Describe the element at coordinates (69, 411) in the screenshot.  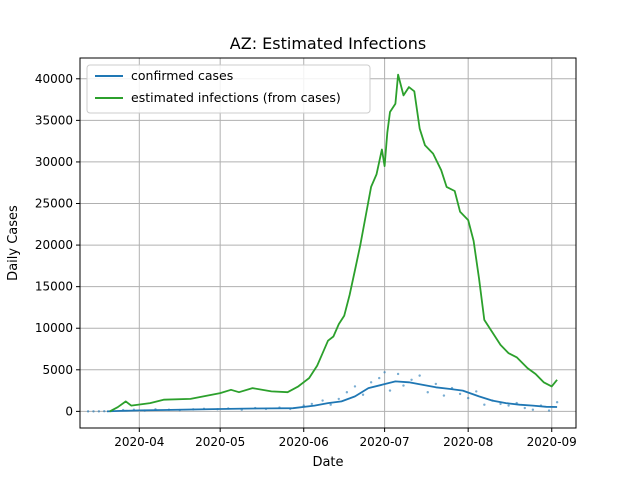
I see `y-tick-label-0: 0` at that location.